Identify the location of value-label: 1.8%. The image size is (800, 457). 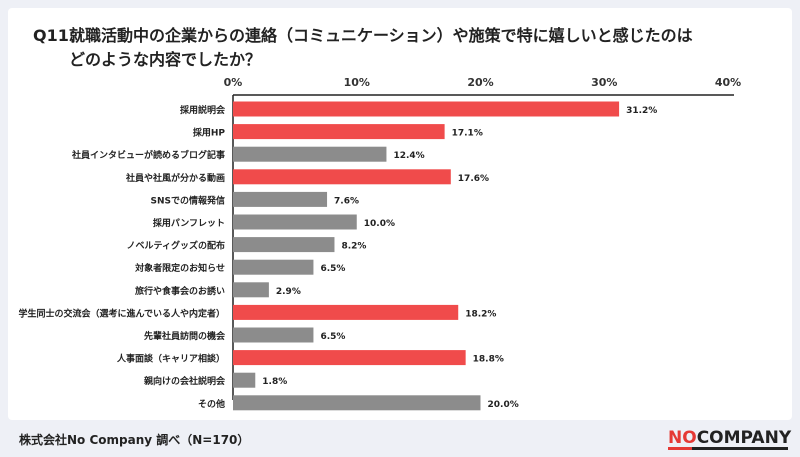
(274, 382).